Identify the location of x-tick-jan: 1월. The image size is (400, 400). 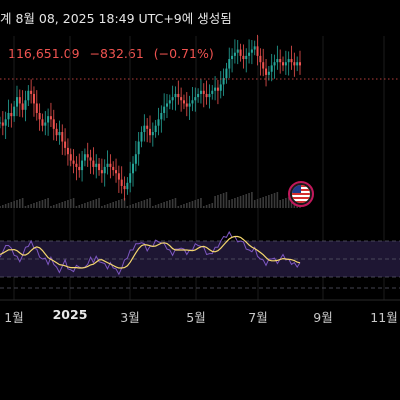
(14, 317).